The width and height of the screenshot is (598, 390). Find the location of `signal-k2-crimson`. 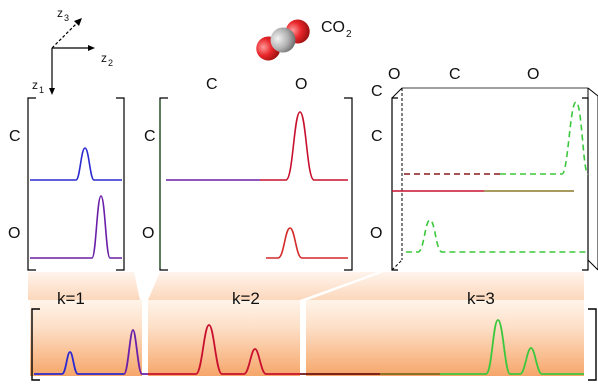

signal-k2-crimson is located at coordinates (224, 349).